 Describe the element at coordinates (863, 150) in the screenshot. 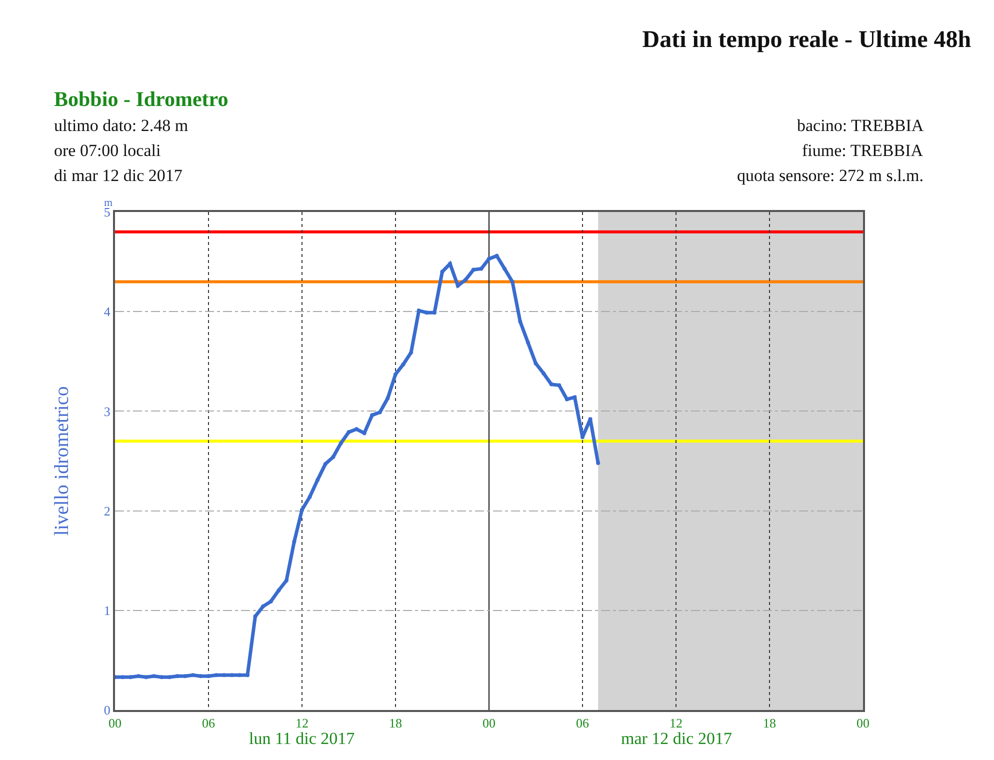

I see `text: fiume: TREBBIA` at that location.